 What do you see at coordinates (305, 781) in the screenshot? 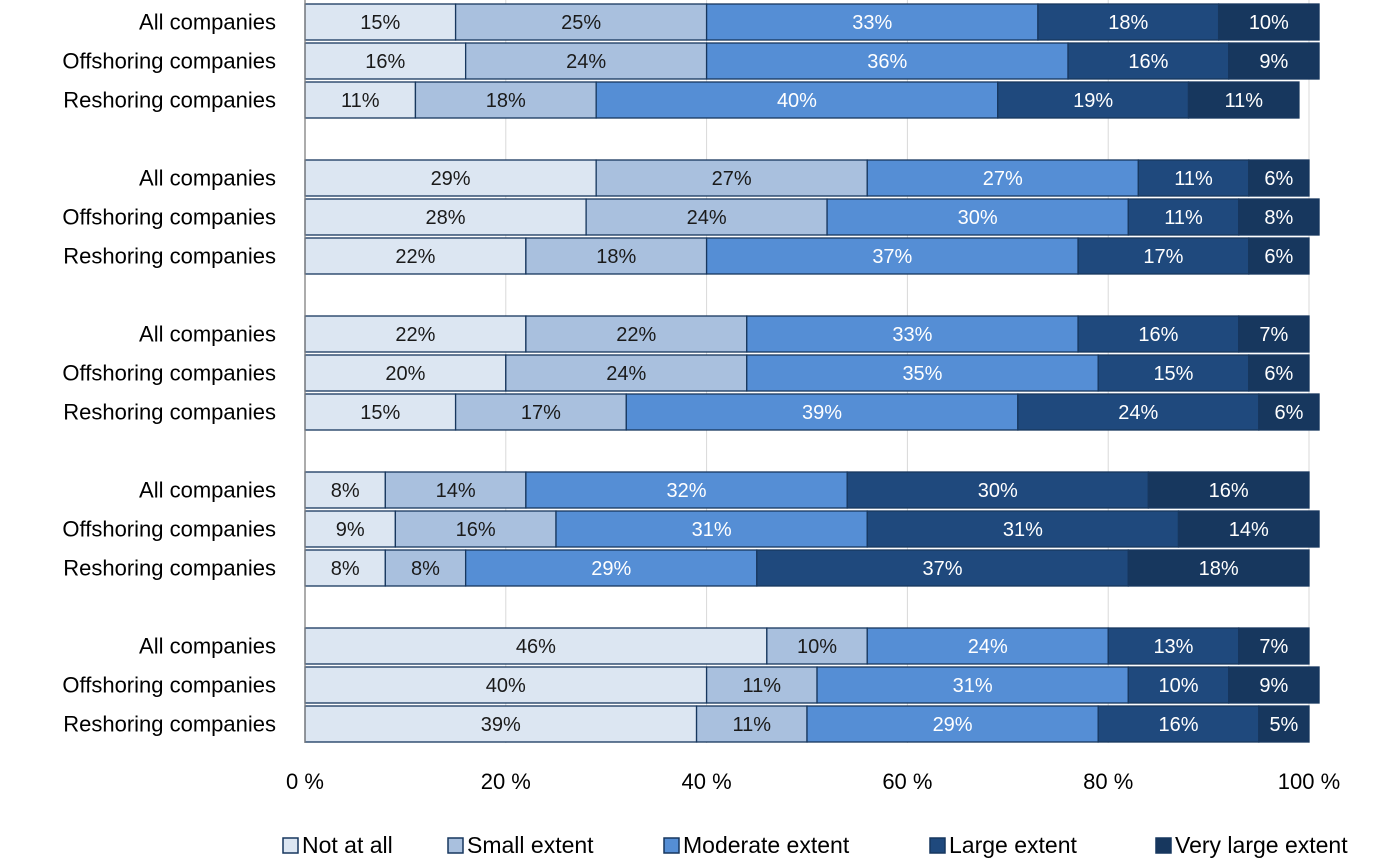
I see `x-tick-label: 0 %` at bounding box center [305, 781].